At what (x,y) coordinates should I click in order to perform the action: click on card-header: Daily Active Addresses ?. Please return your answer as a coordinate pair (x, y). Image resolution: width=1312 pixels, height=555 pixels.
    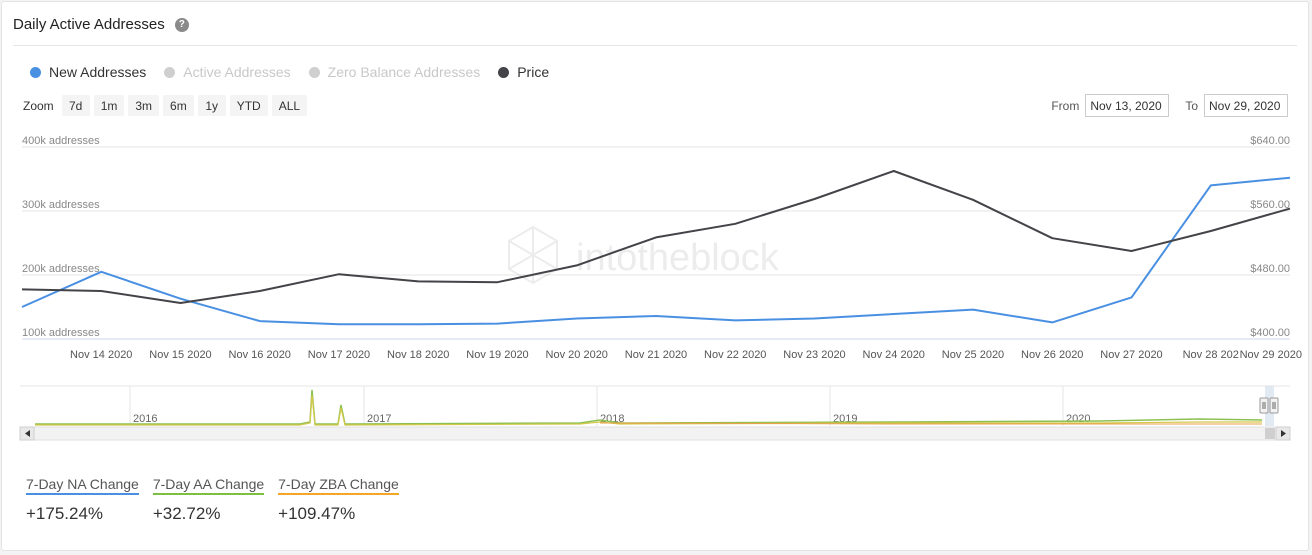
    Looking at the image, I should click on (101, 24).